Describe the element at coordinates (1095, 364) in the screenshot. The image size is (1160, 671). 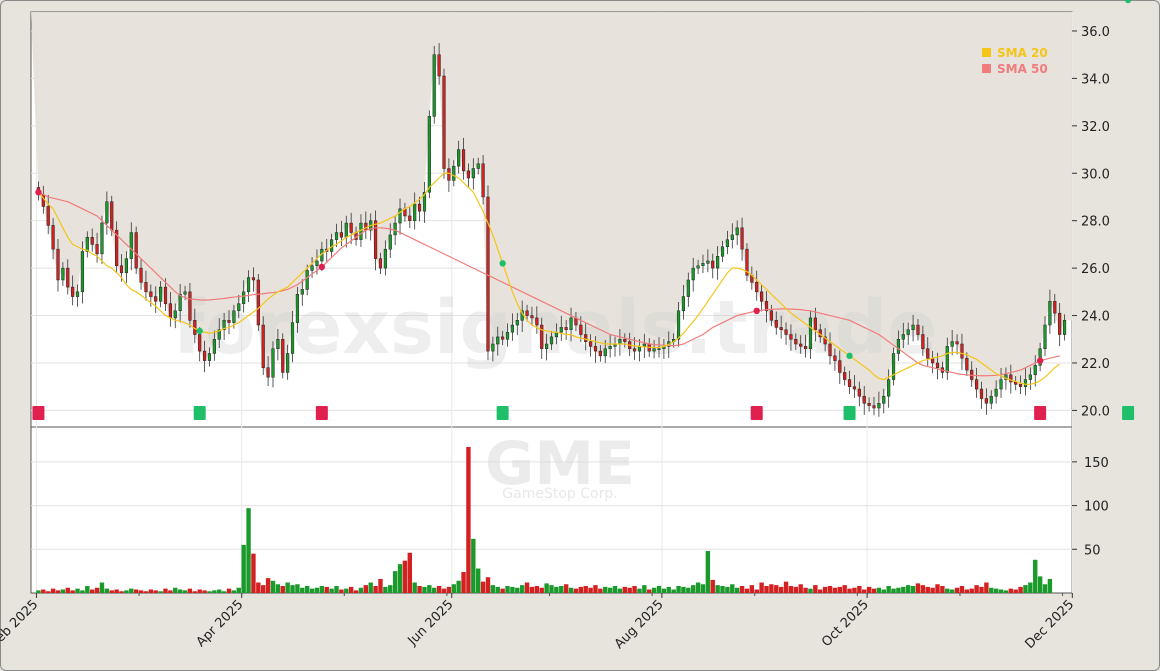
I see `price-tick-label: 22.0` at that location.